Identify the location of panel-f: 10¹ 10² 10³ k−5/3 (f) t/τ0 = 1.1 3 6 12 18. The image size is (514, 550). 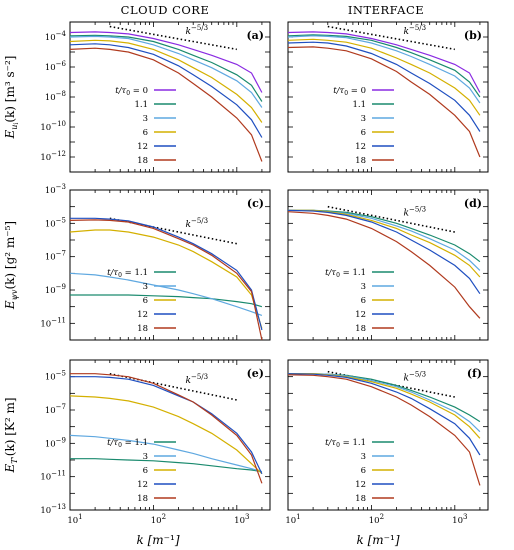
(387, 442).